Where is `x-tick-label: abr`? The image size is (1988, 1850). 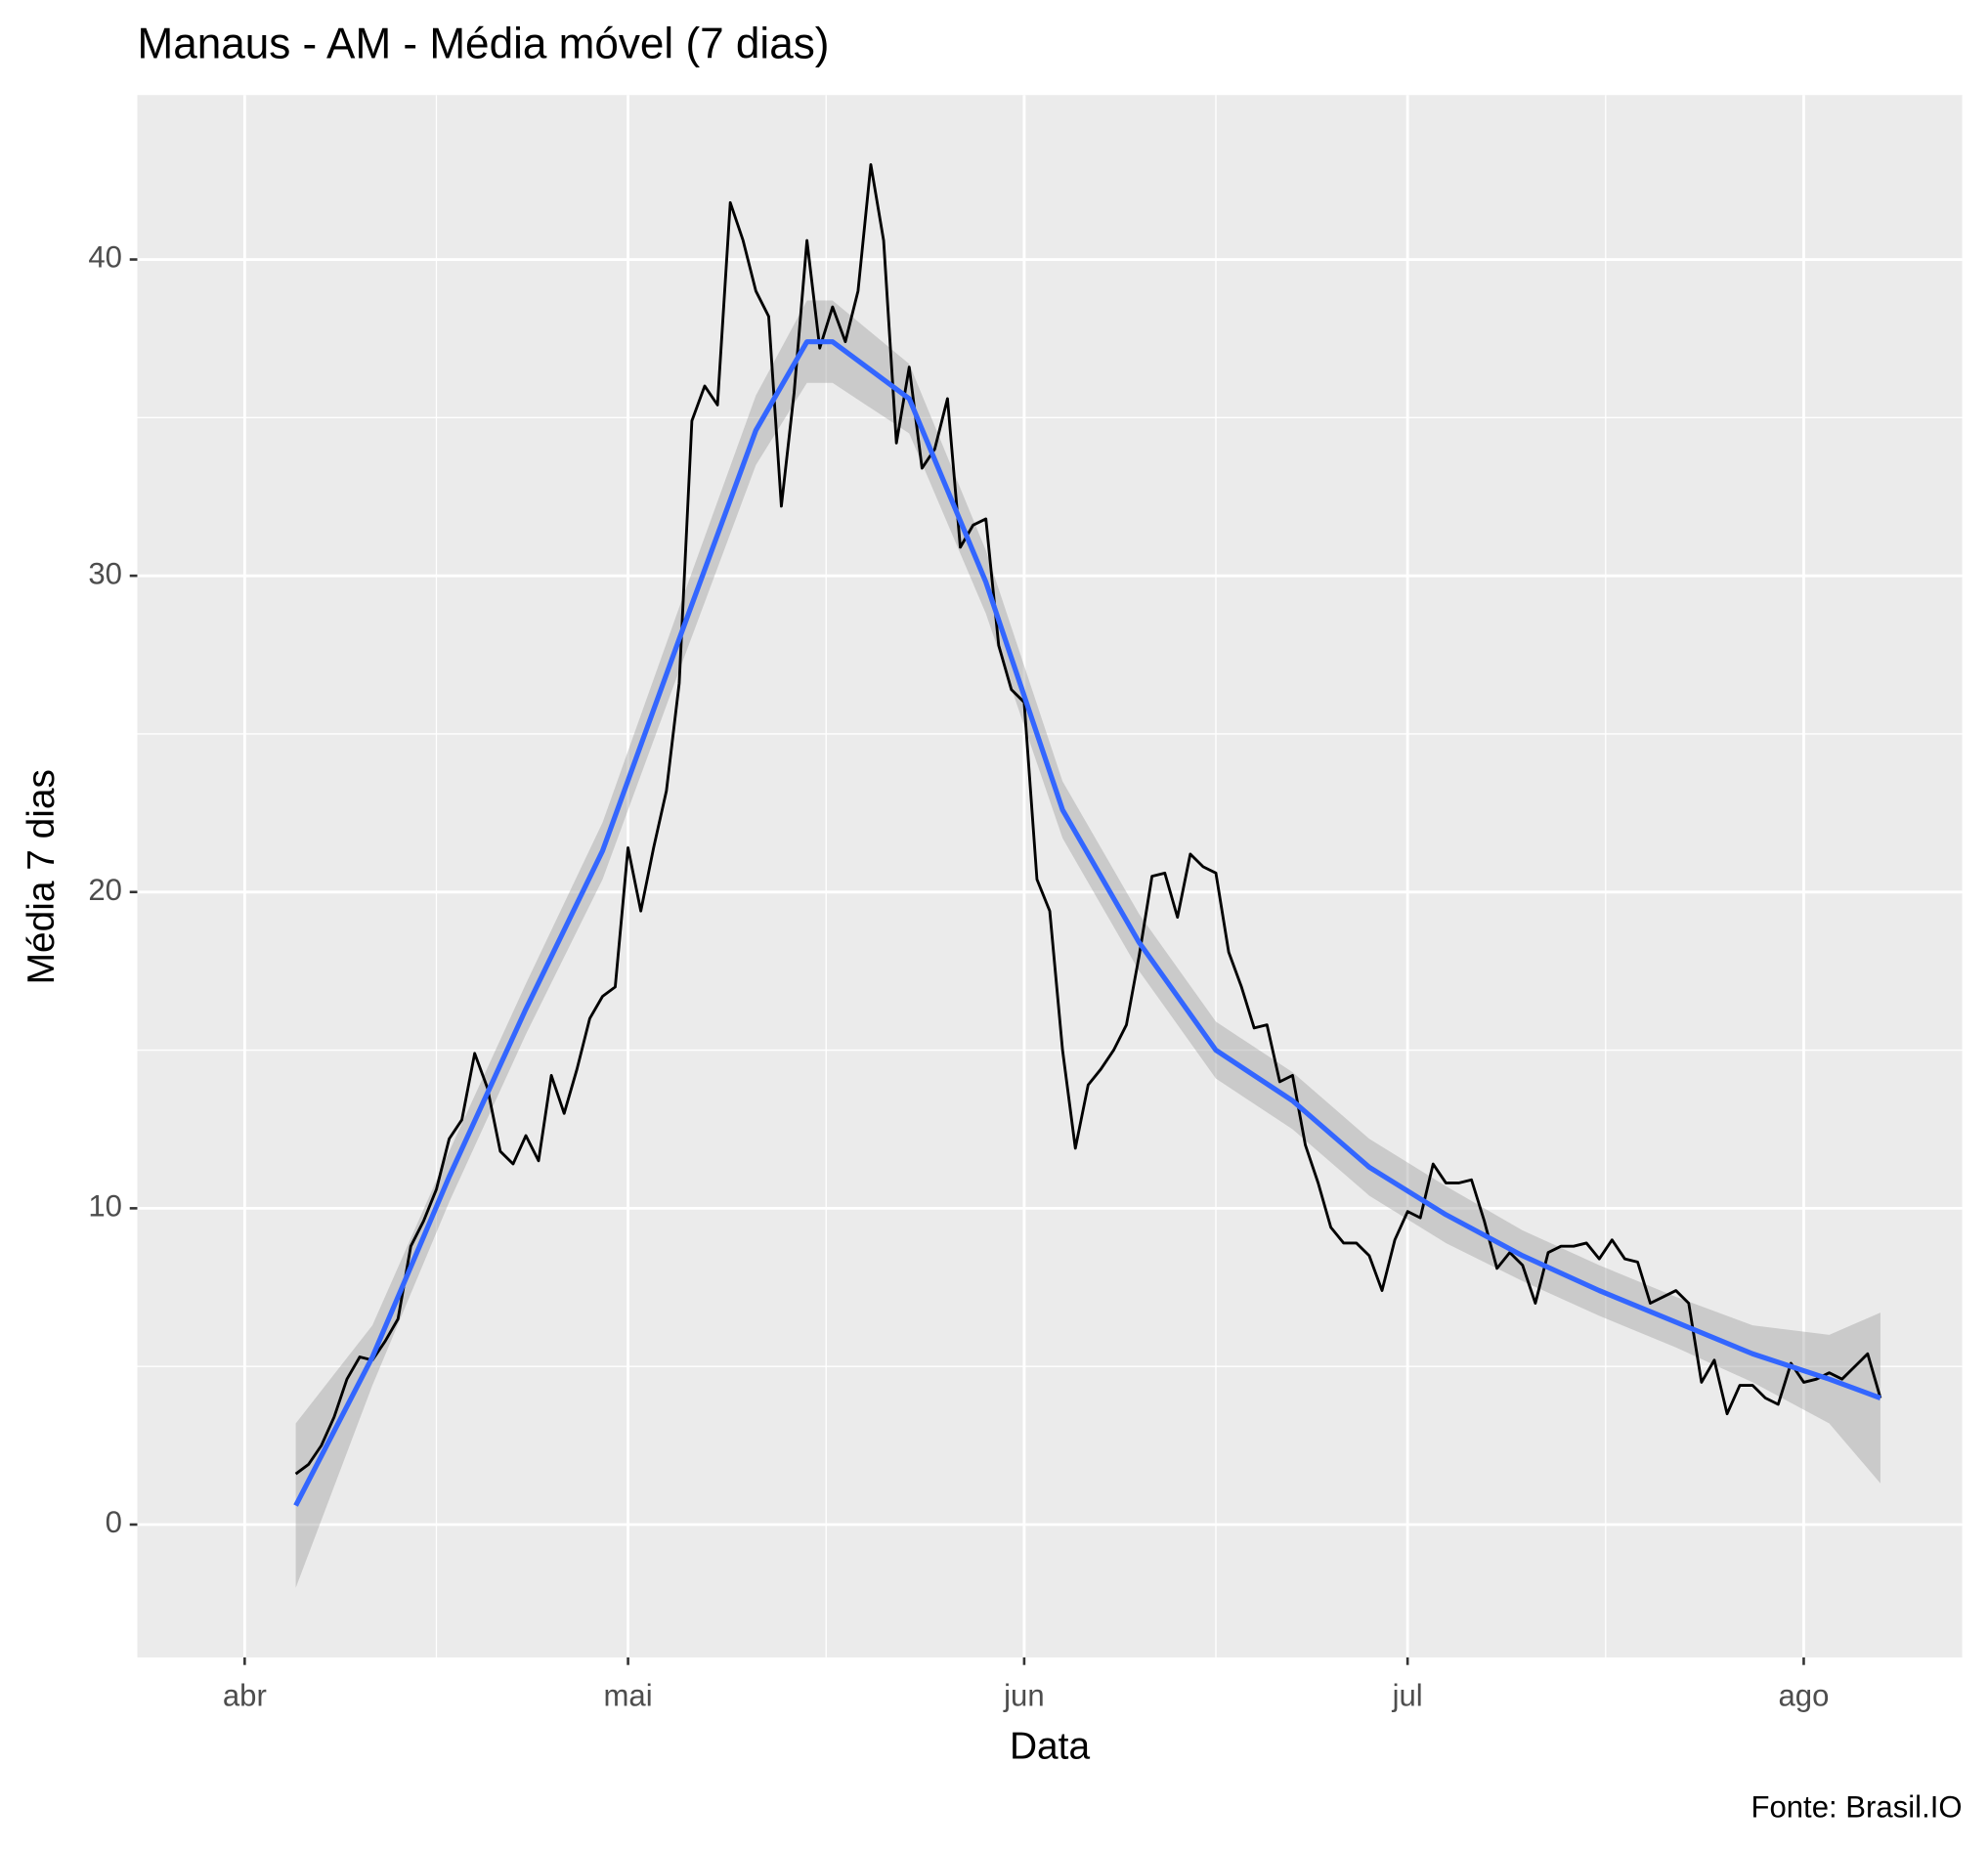
x-tick-label: abr is located at coordinates (245, 1696).